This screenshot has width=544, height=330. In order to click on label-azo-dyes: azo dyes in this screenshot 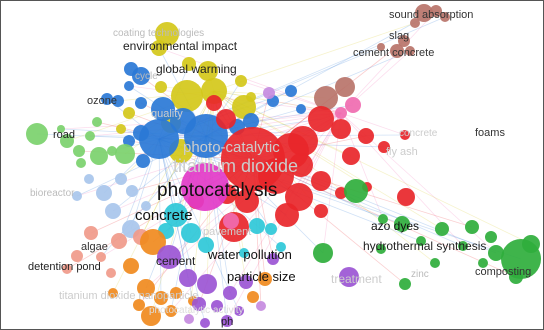, I will do `click(395, 226)`.